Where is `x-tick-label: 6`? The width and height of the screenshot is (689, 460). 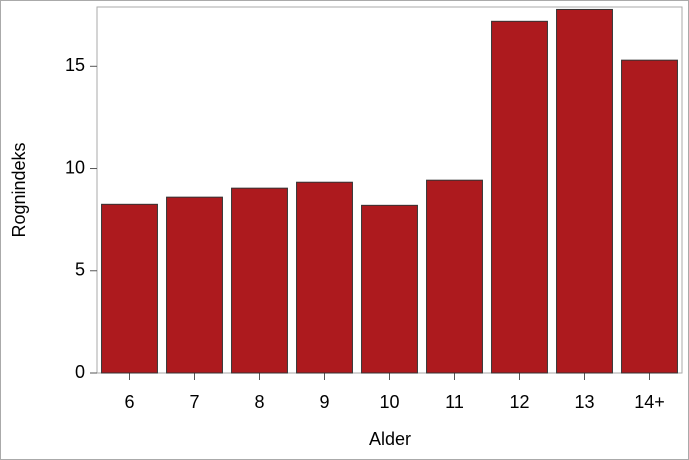
x-tick-label: 6 is located at coordinates (129, 402).